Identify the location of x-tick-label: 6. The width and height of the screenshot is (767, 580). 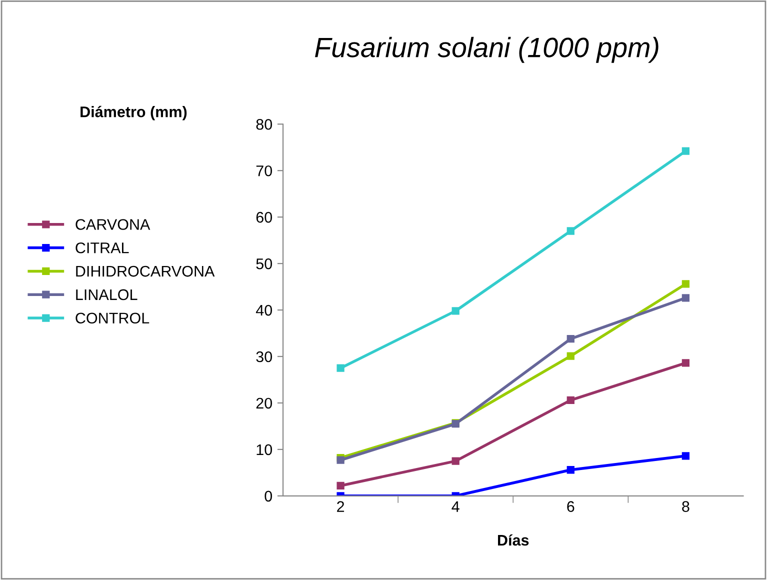
(570, 506).